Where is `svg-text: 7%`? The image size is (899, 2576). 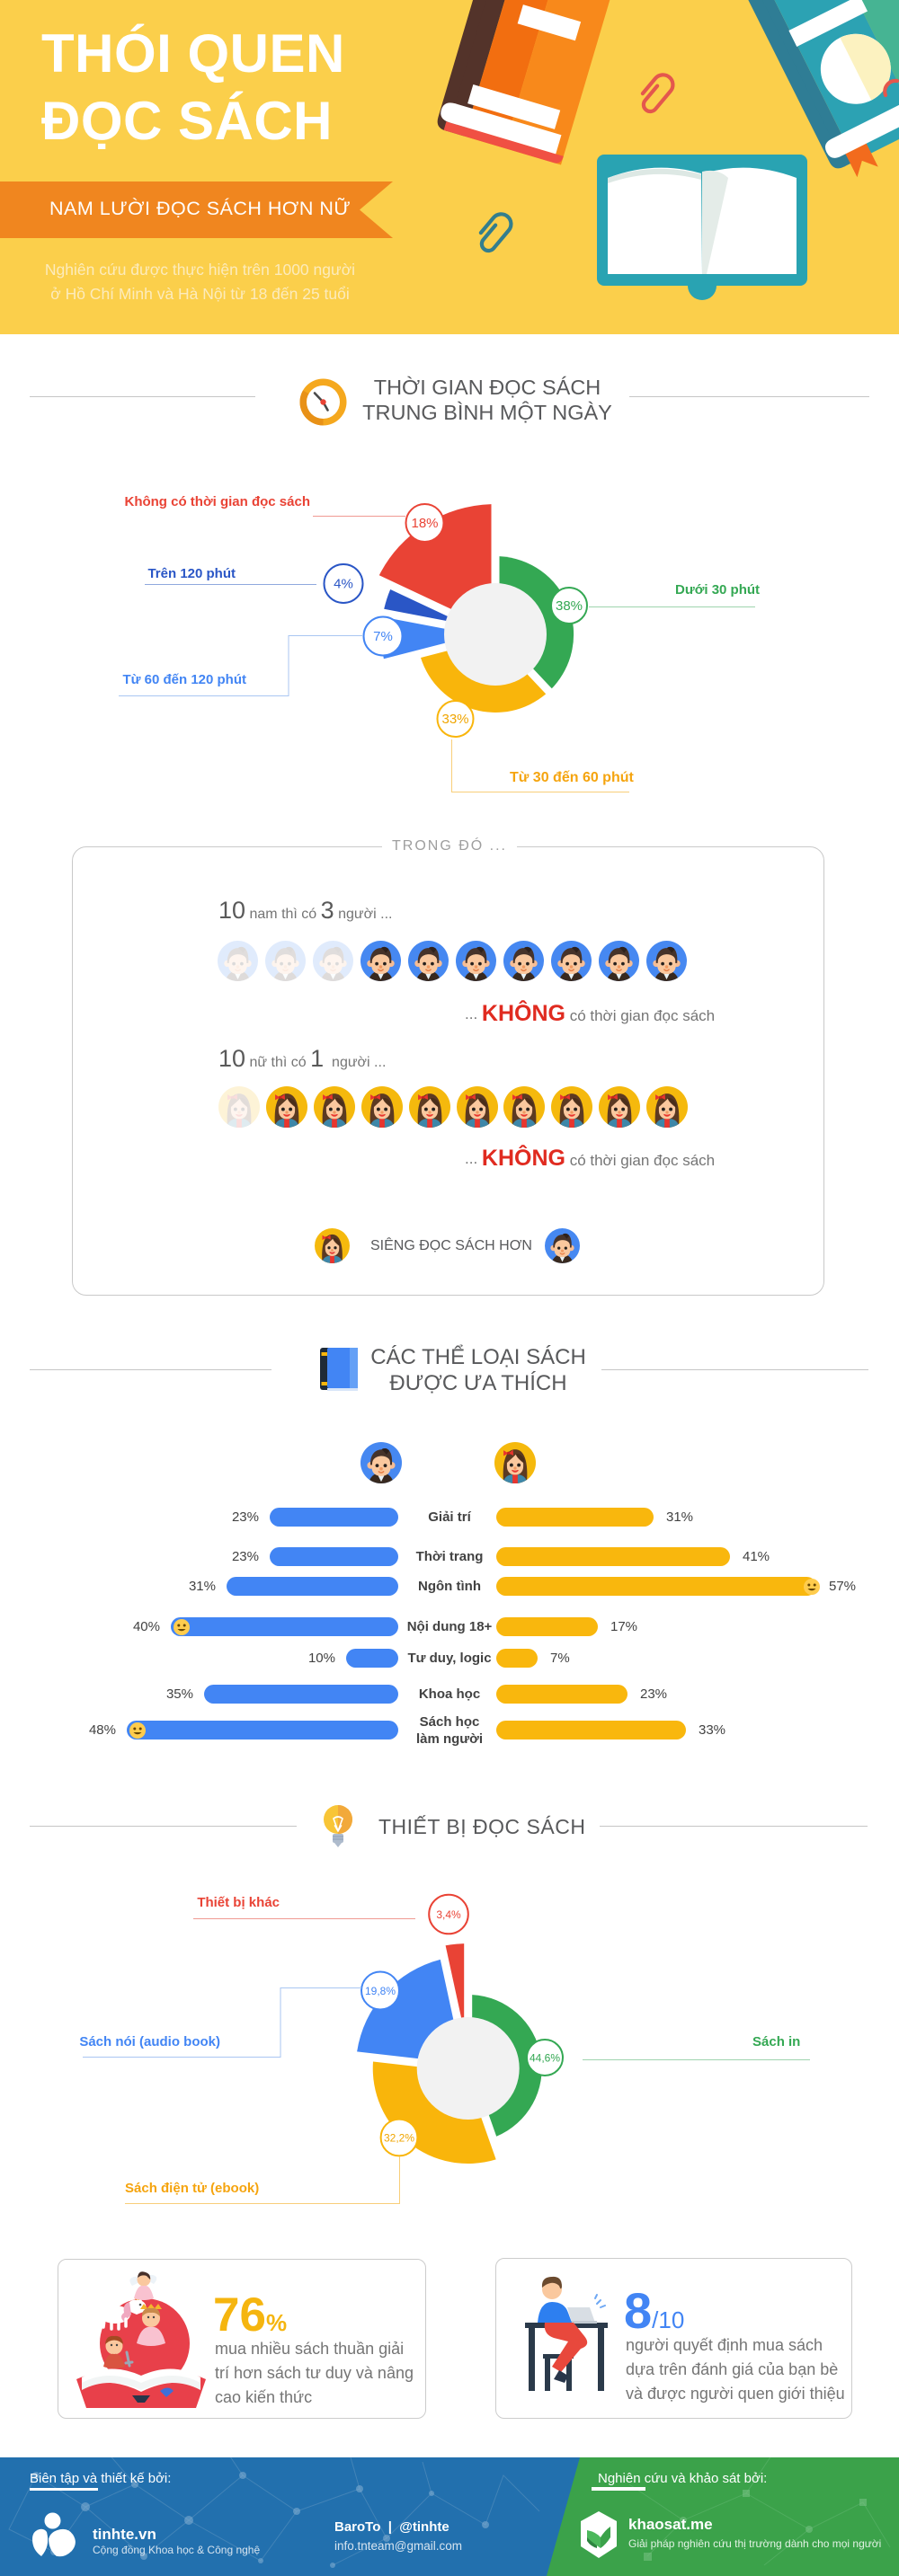
svg-text: 7% is located at coordinates (383, 636).